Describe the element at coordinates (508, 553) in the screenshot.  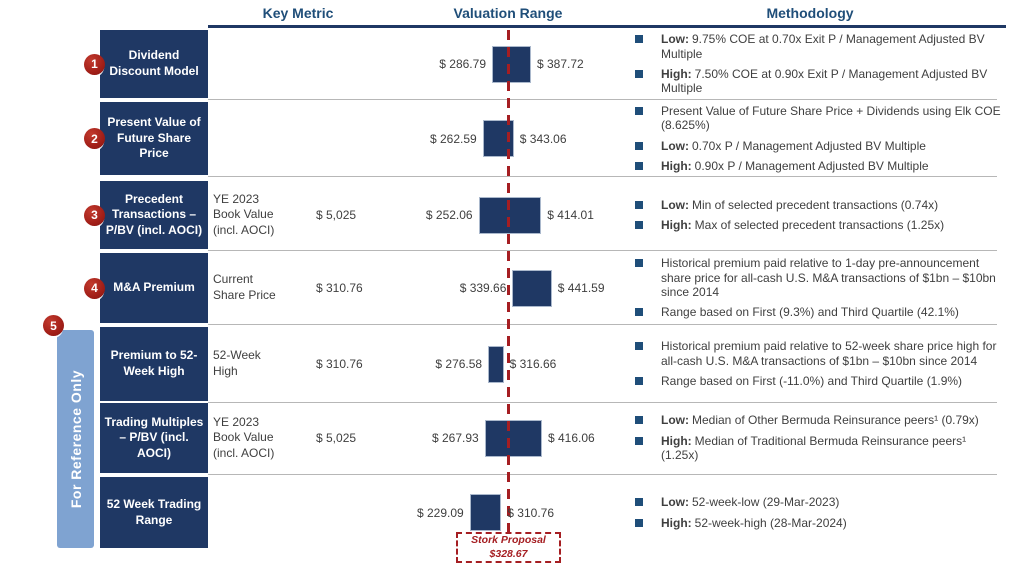
I see `stork-proposal-amount: $328.67` at that location.